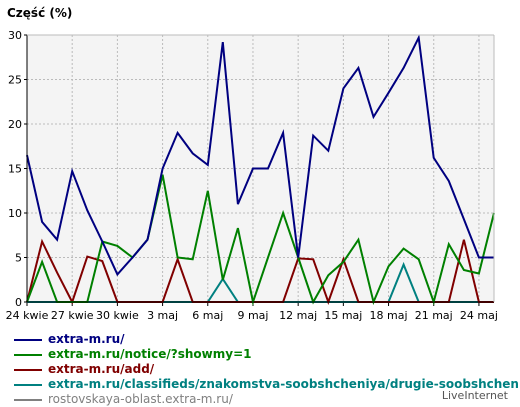  I want to click on x-tick-label: 24 kwie, so click(27, 315).